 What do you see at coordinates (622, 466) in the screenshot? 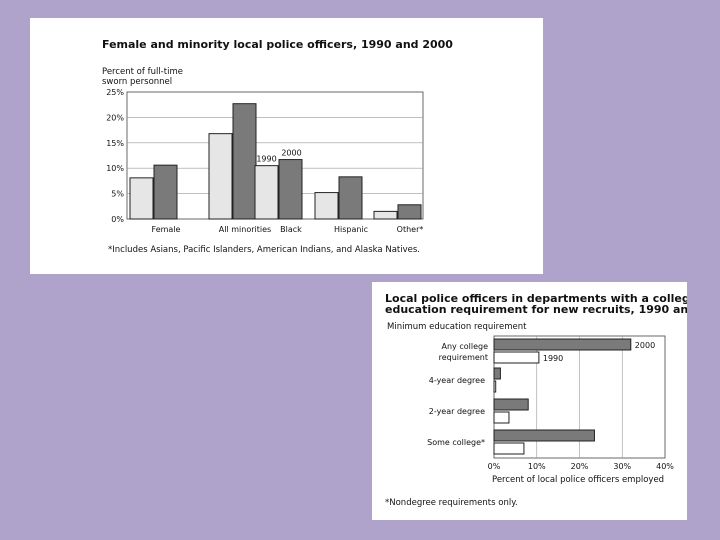
I see `chart2-x-tick-label: 30%` at bounding box center [622, 466].